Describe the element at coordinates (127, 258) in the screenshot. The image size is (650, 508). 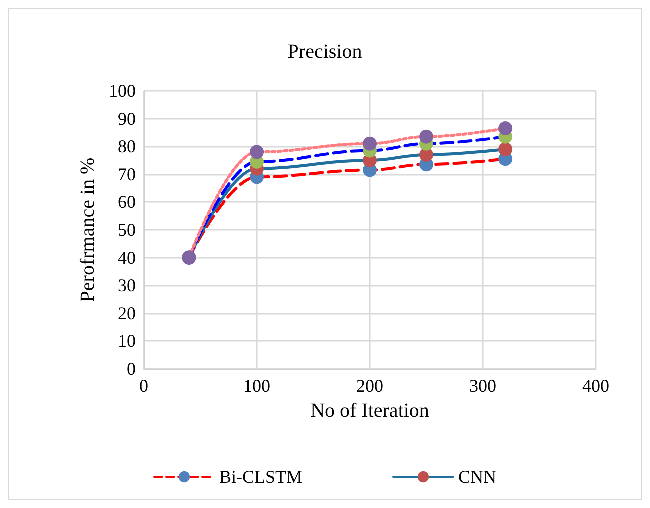
I see `y-tick-label: 40` at that location.